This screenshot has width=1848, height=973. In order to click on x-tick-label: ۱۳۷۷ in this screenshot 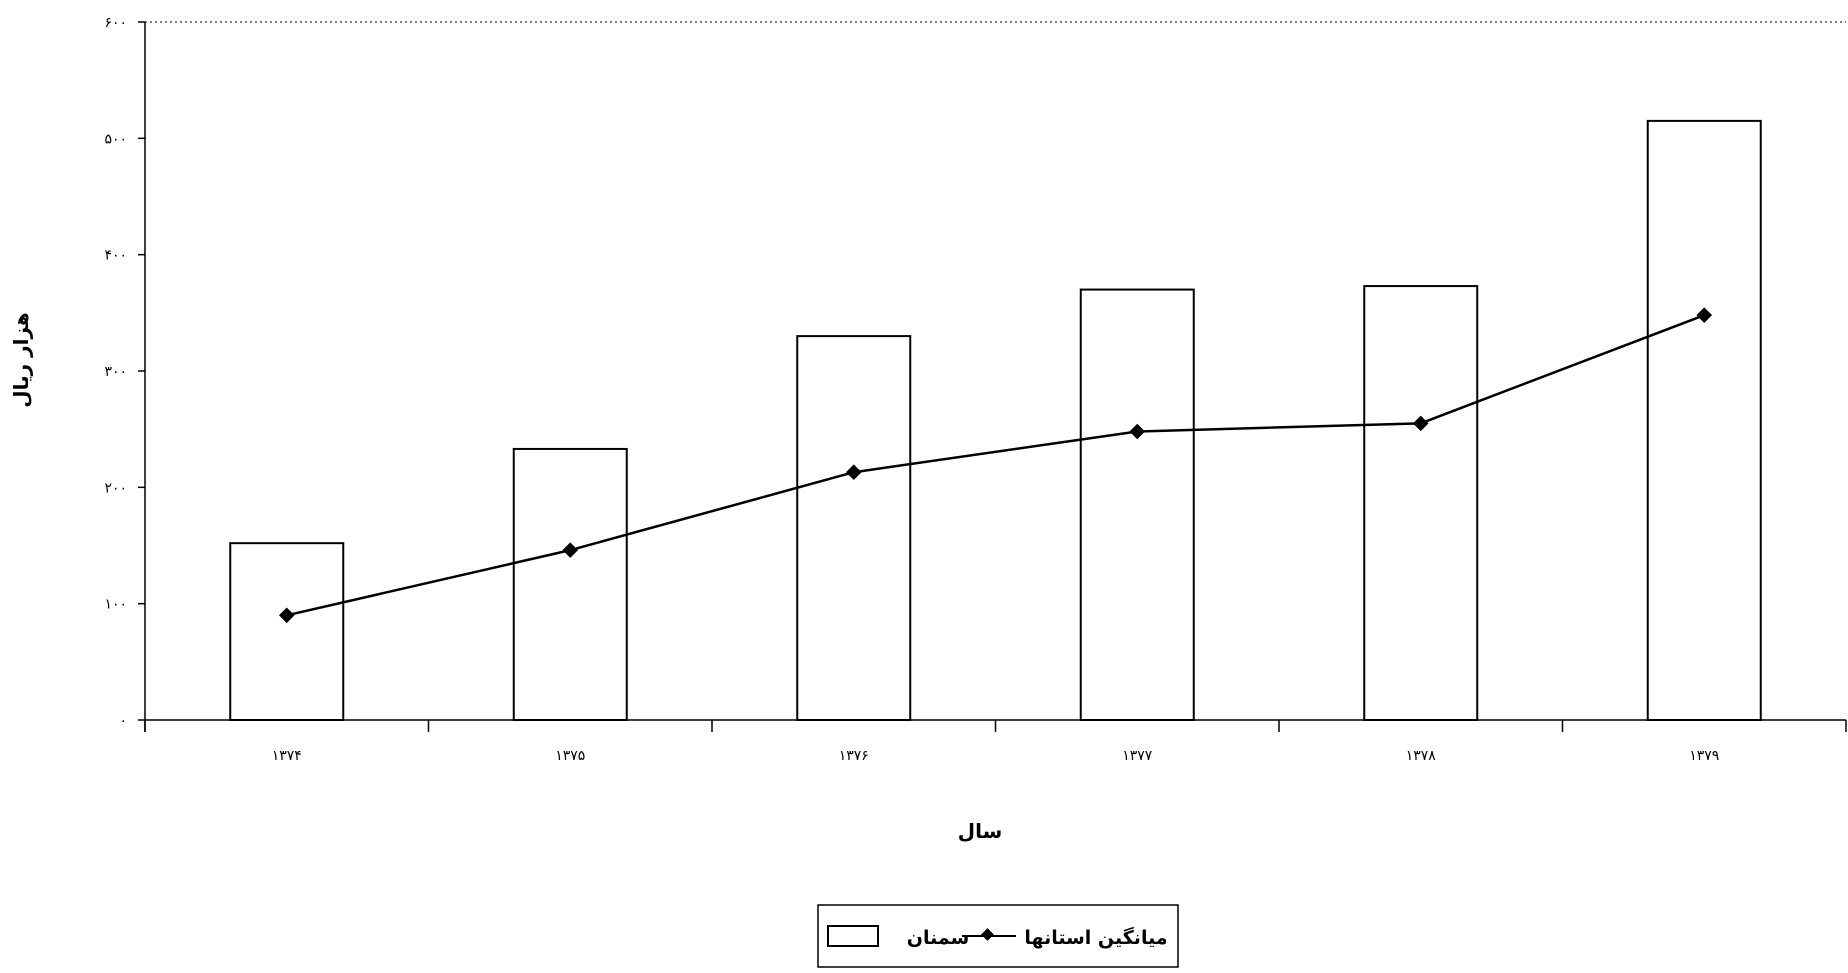, I will do `click(1137, 756)`.